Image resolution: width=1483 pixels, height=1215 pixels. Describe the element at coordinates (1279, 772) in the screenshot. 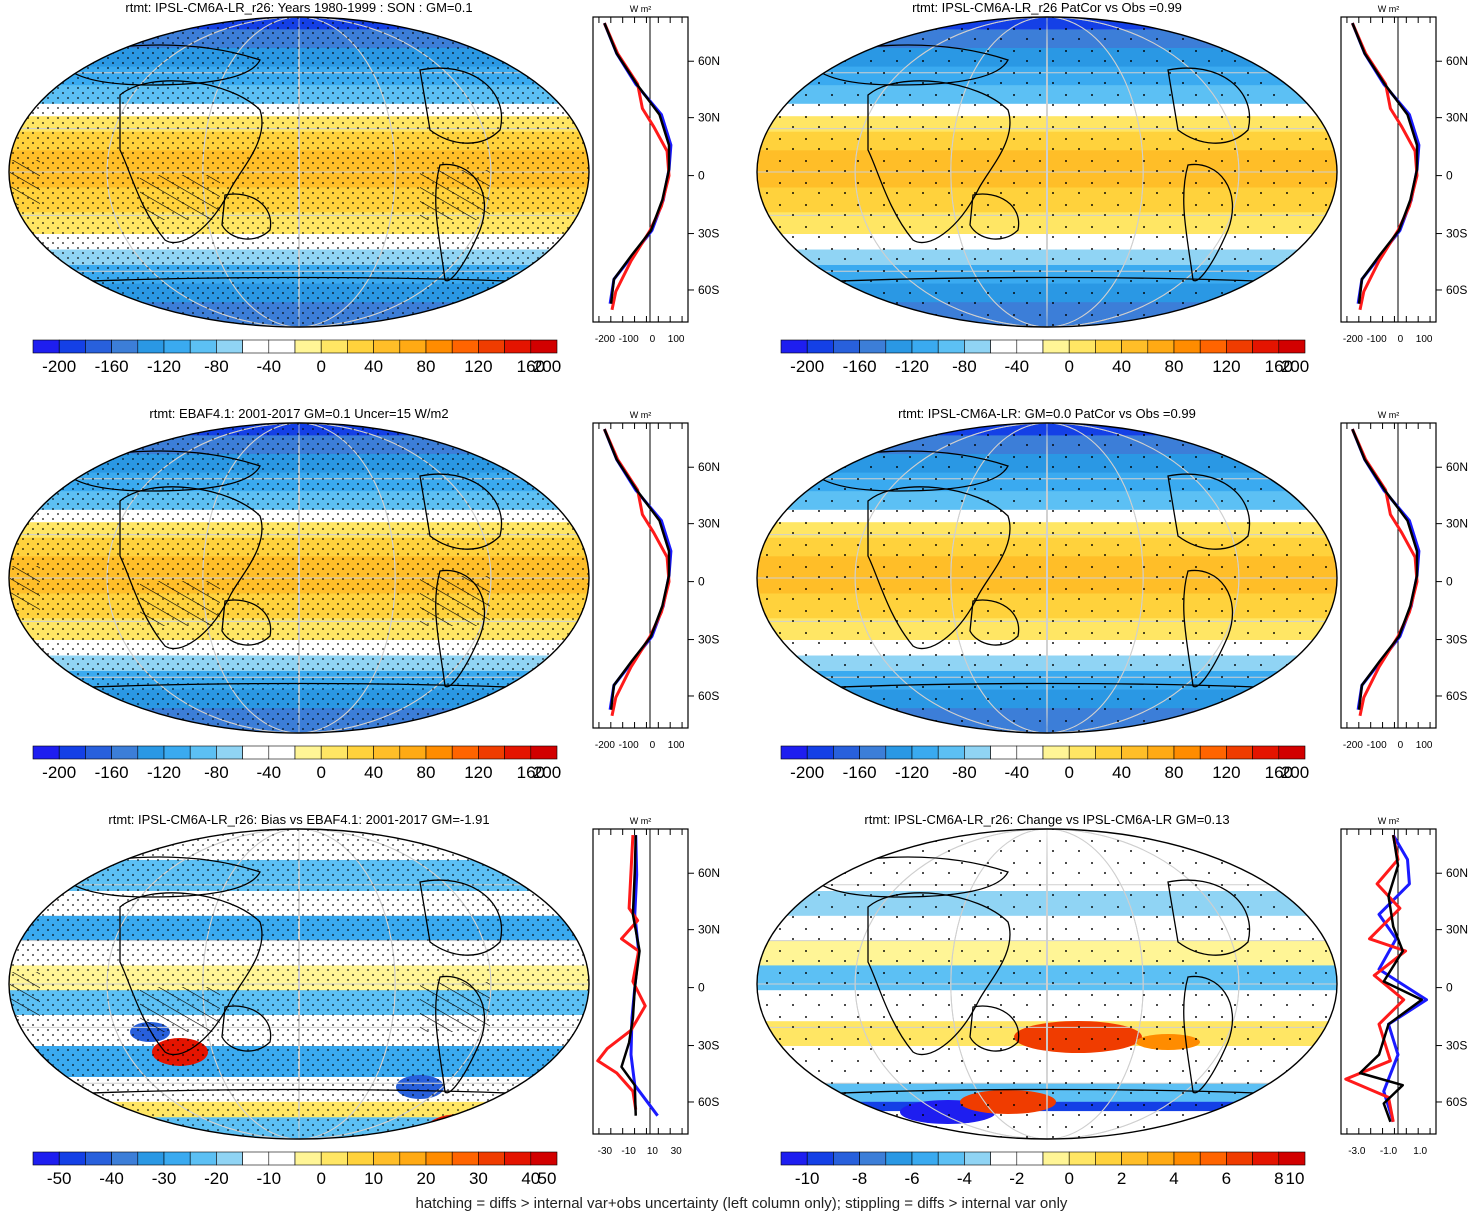

I see `colorbar-tick-label: 160` at that location.